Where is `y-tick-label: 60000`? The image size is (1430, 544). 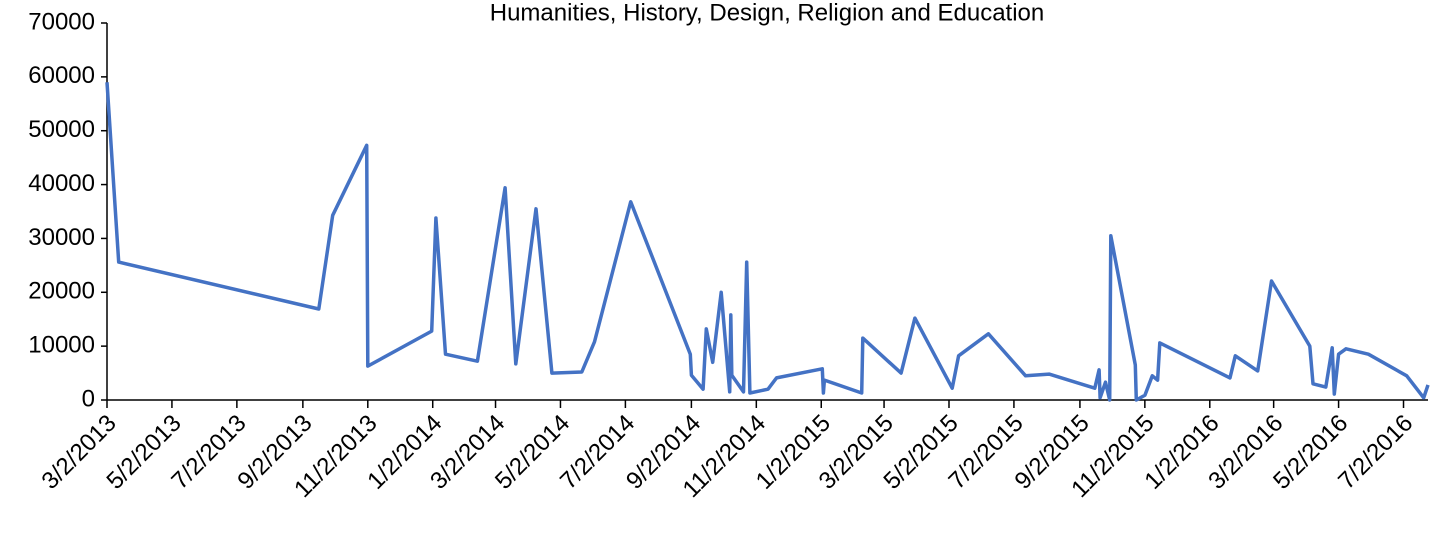 y-tick-label: 60000 is located at coordinates (61, 75).